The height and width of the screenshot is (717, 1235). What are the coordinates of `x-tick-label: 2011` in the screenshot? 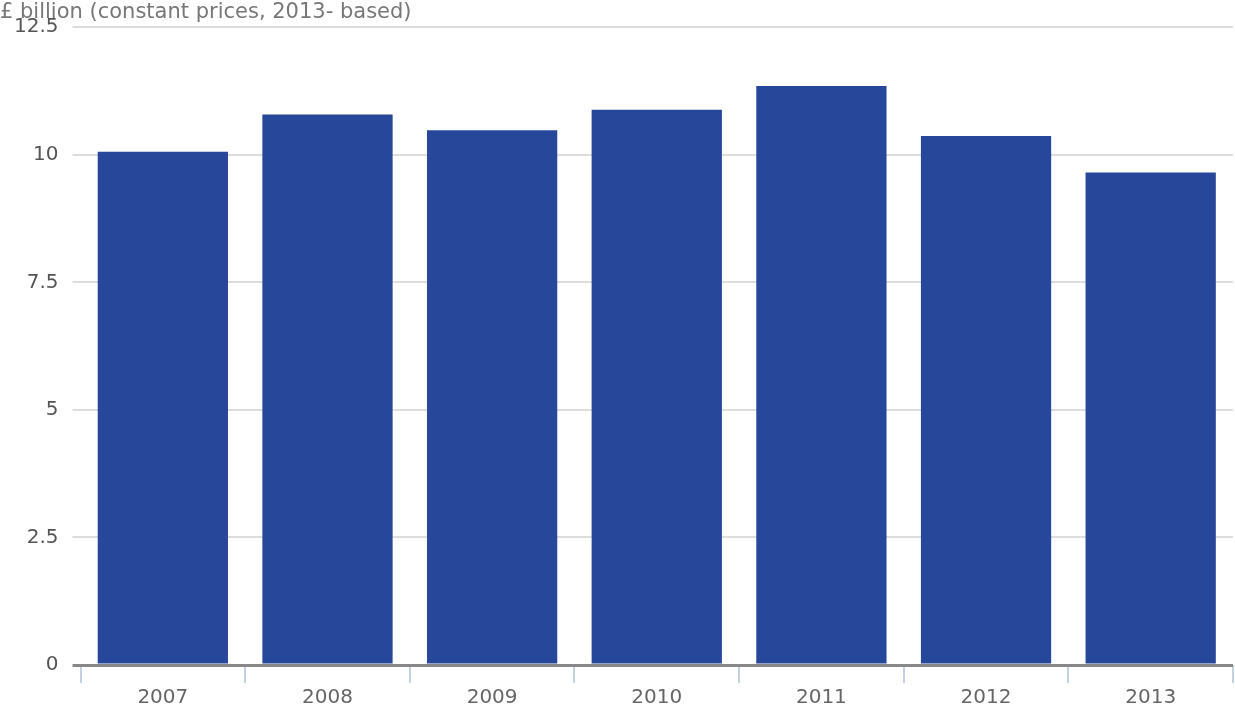 It's located at (821, 696).